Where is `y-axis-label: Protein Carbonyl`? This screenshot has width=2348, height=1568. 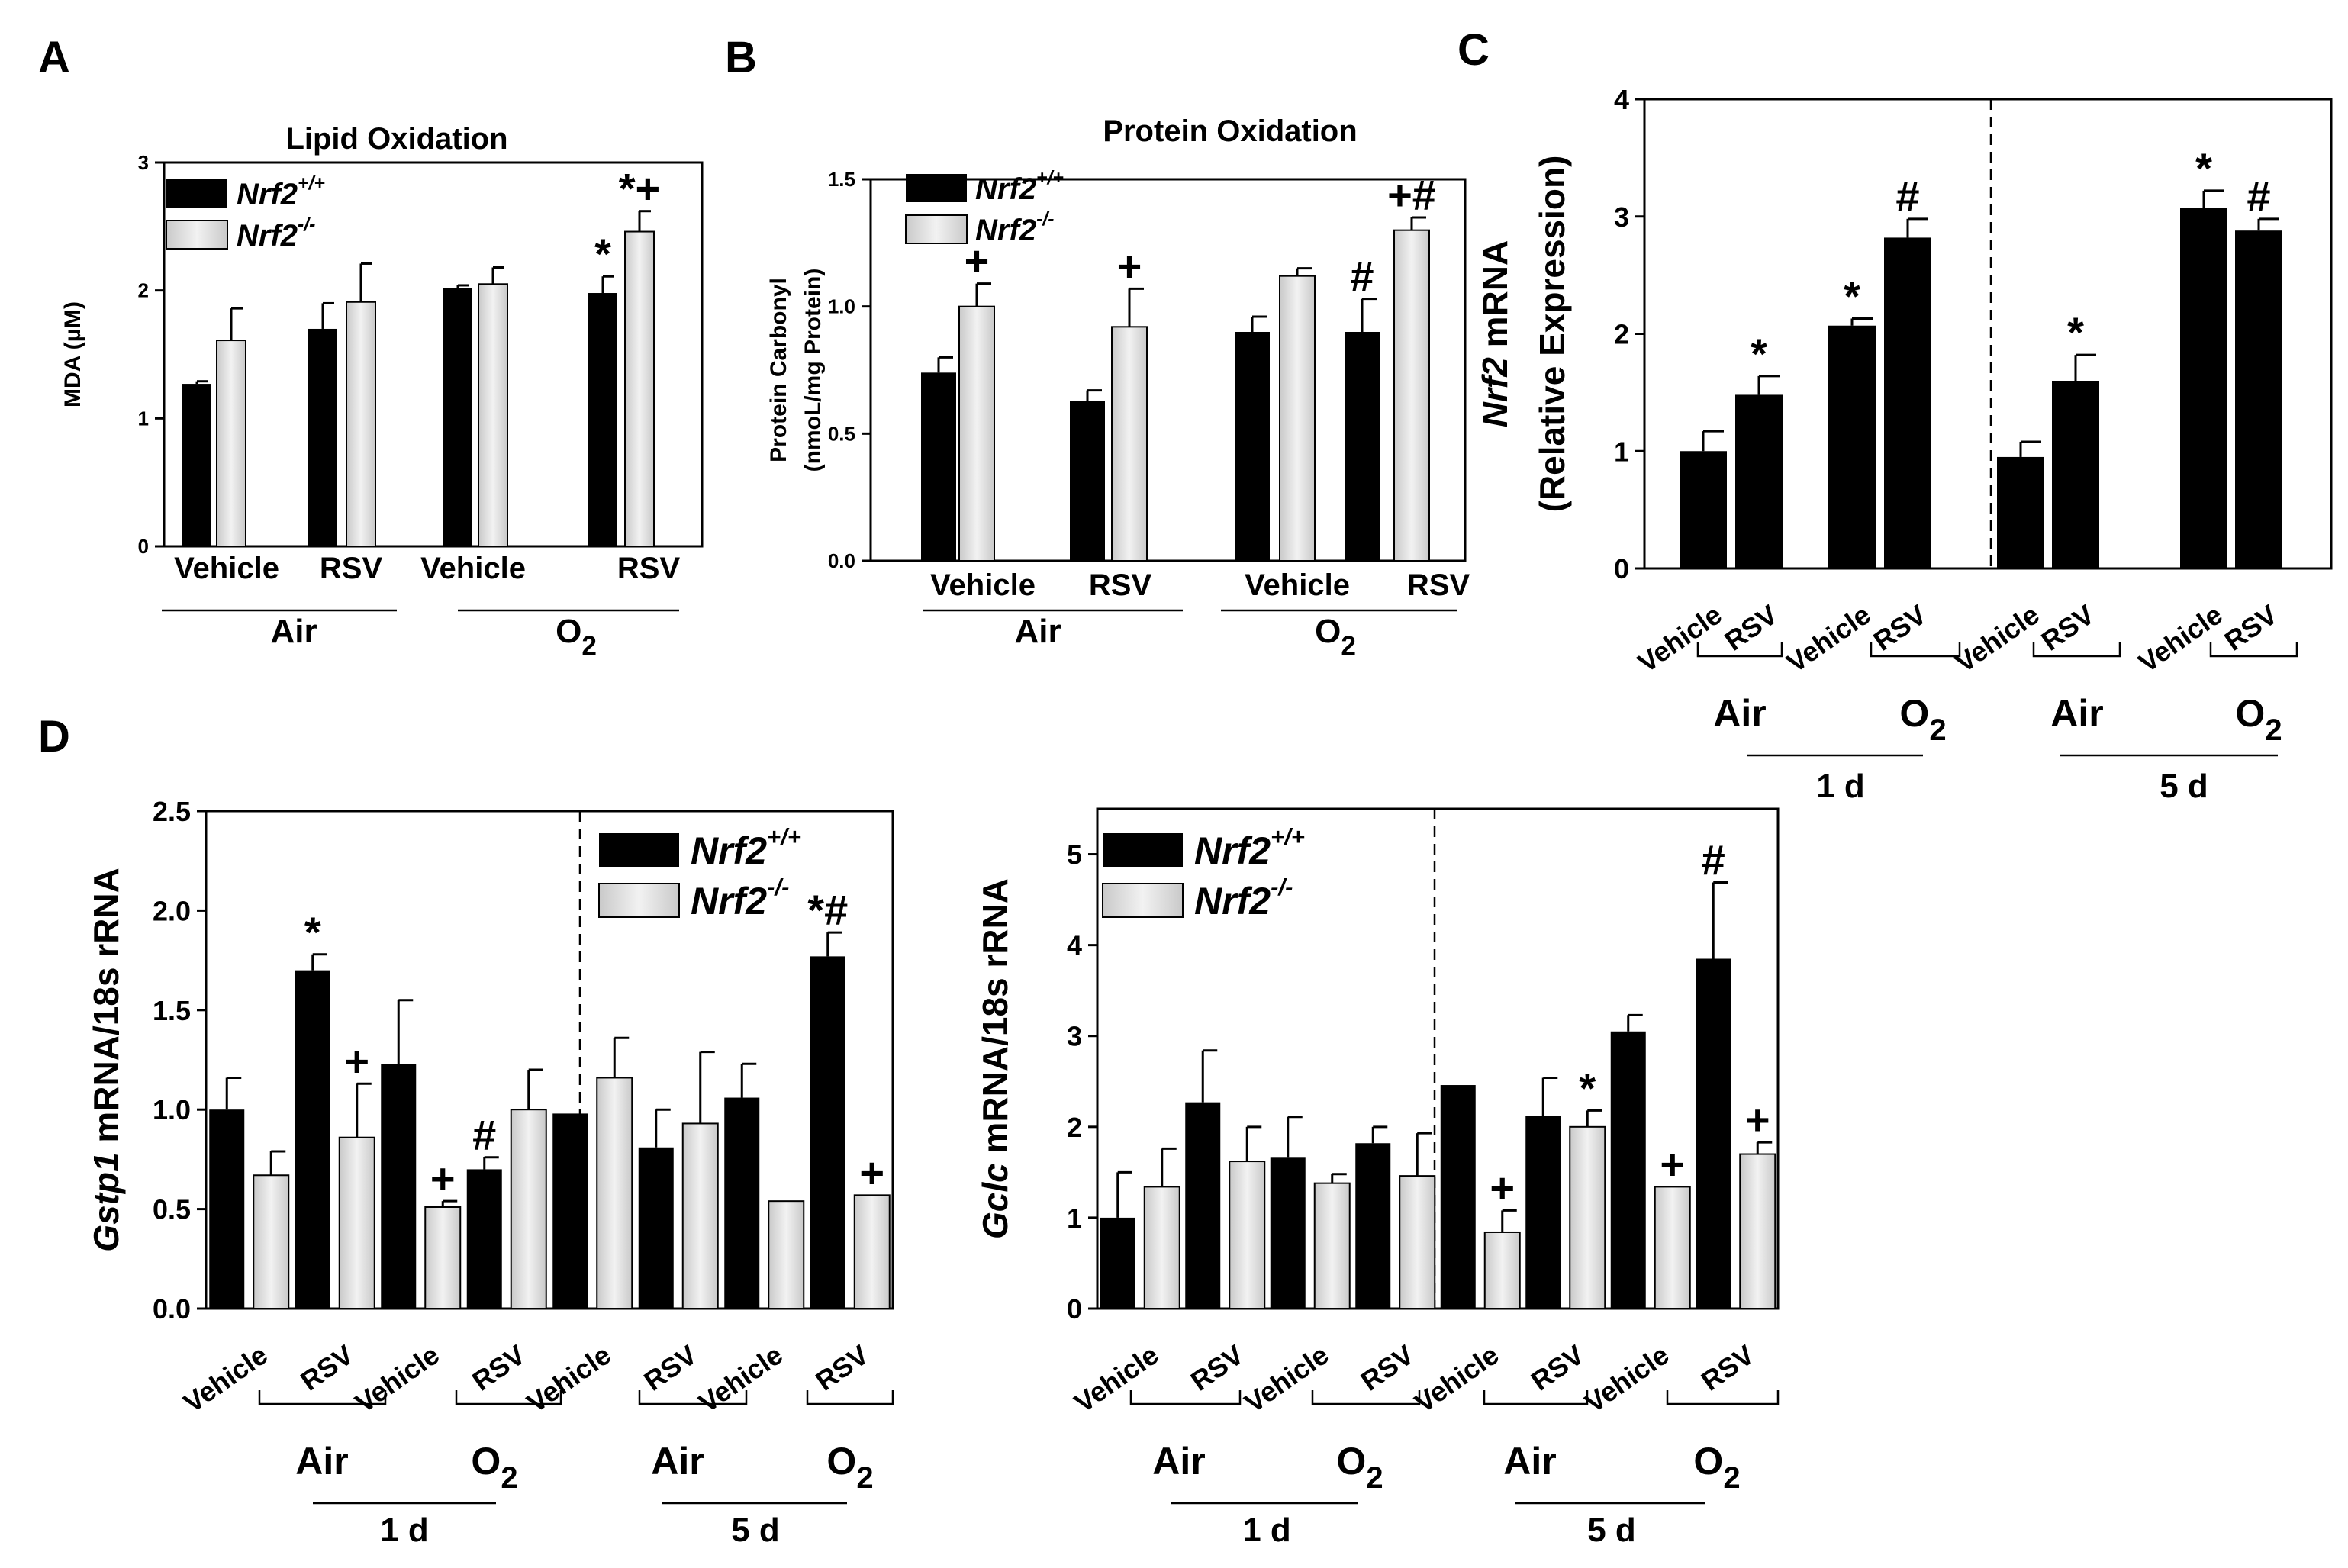
y-axis-label: Protein Carbonyl is located at coordinates (778, 370).